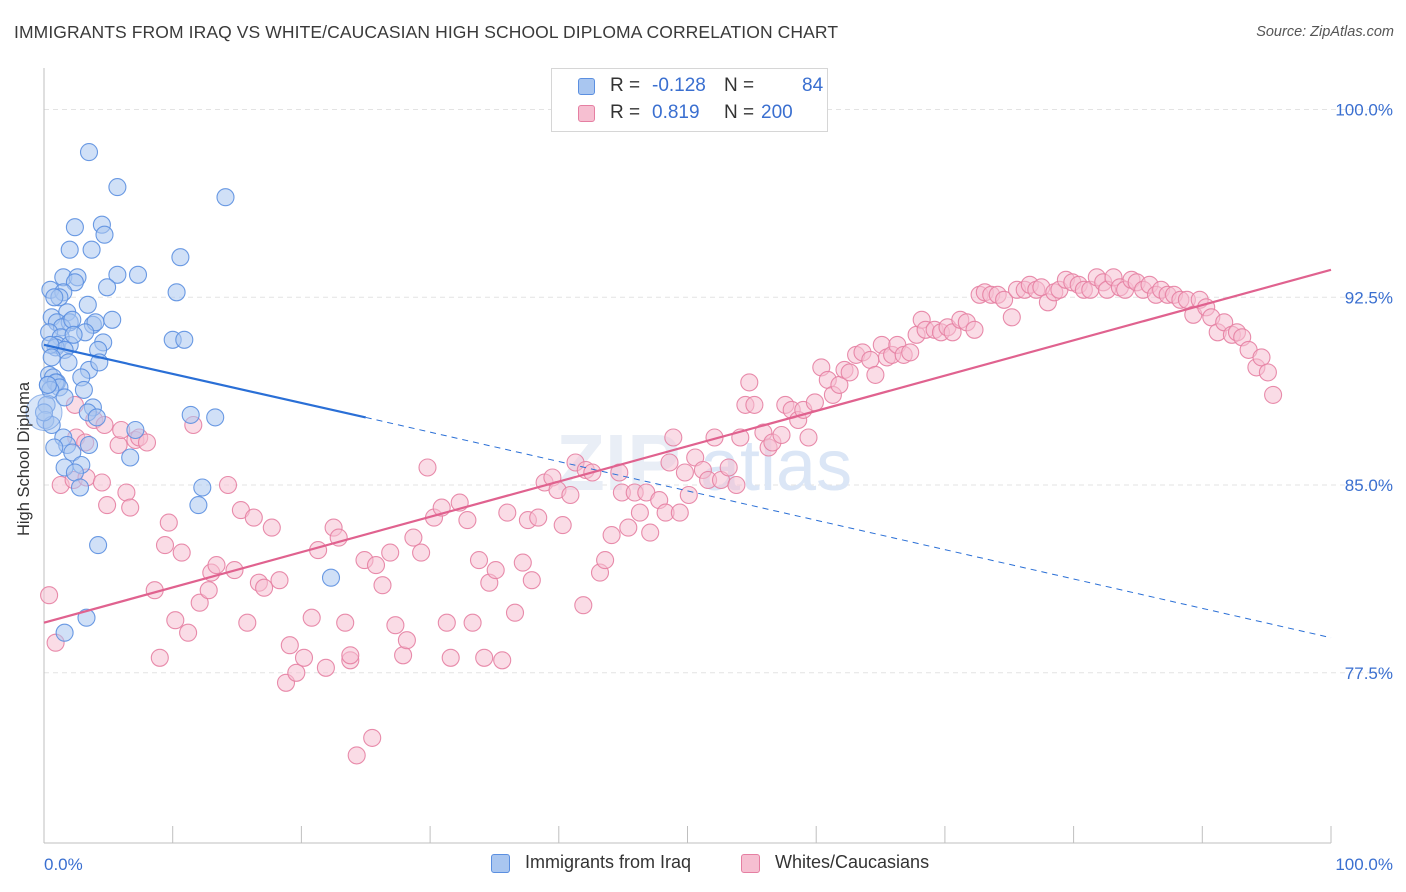 The width and height of the screenshot is (1406, 892). Describe the element at coordinates (813, 85) in the screenshot. I see `legend-n-value: 84` at that location.